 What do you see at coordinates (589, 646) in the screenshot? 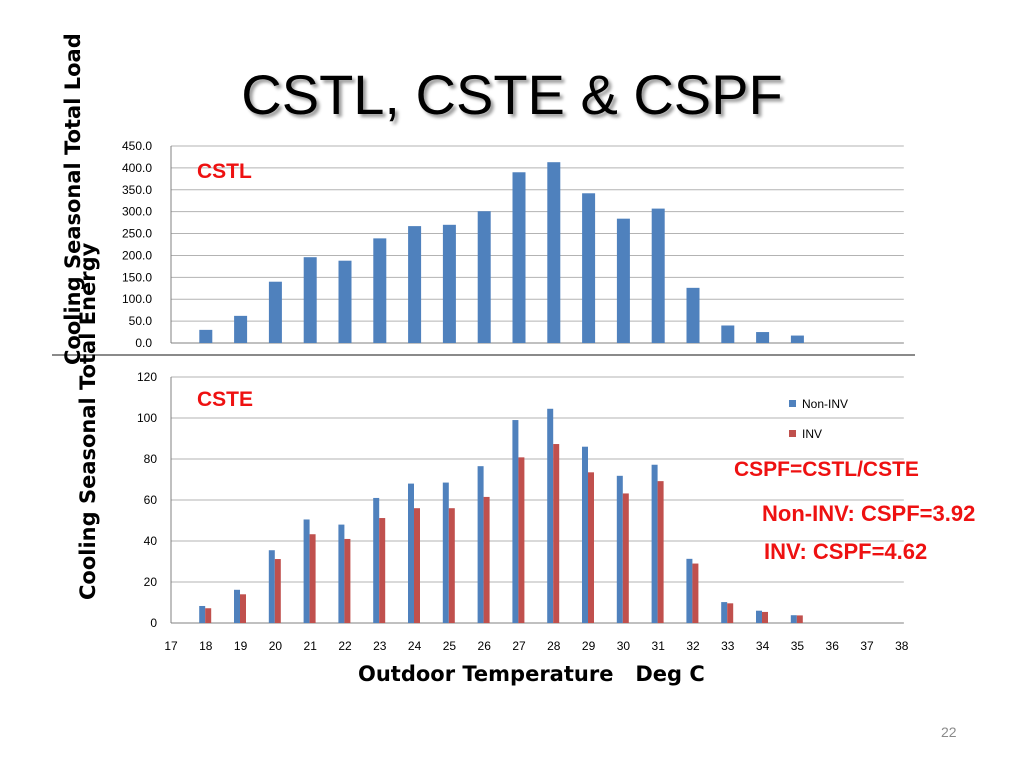
I see `chart-1-x-tick-label: 29` at bounding box center [589, 646].